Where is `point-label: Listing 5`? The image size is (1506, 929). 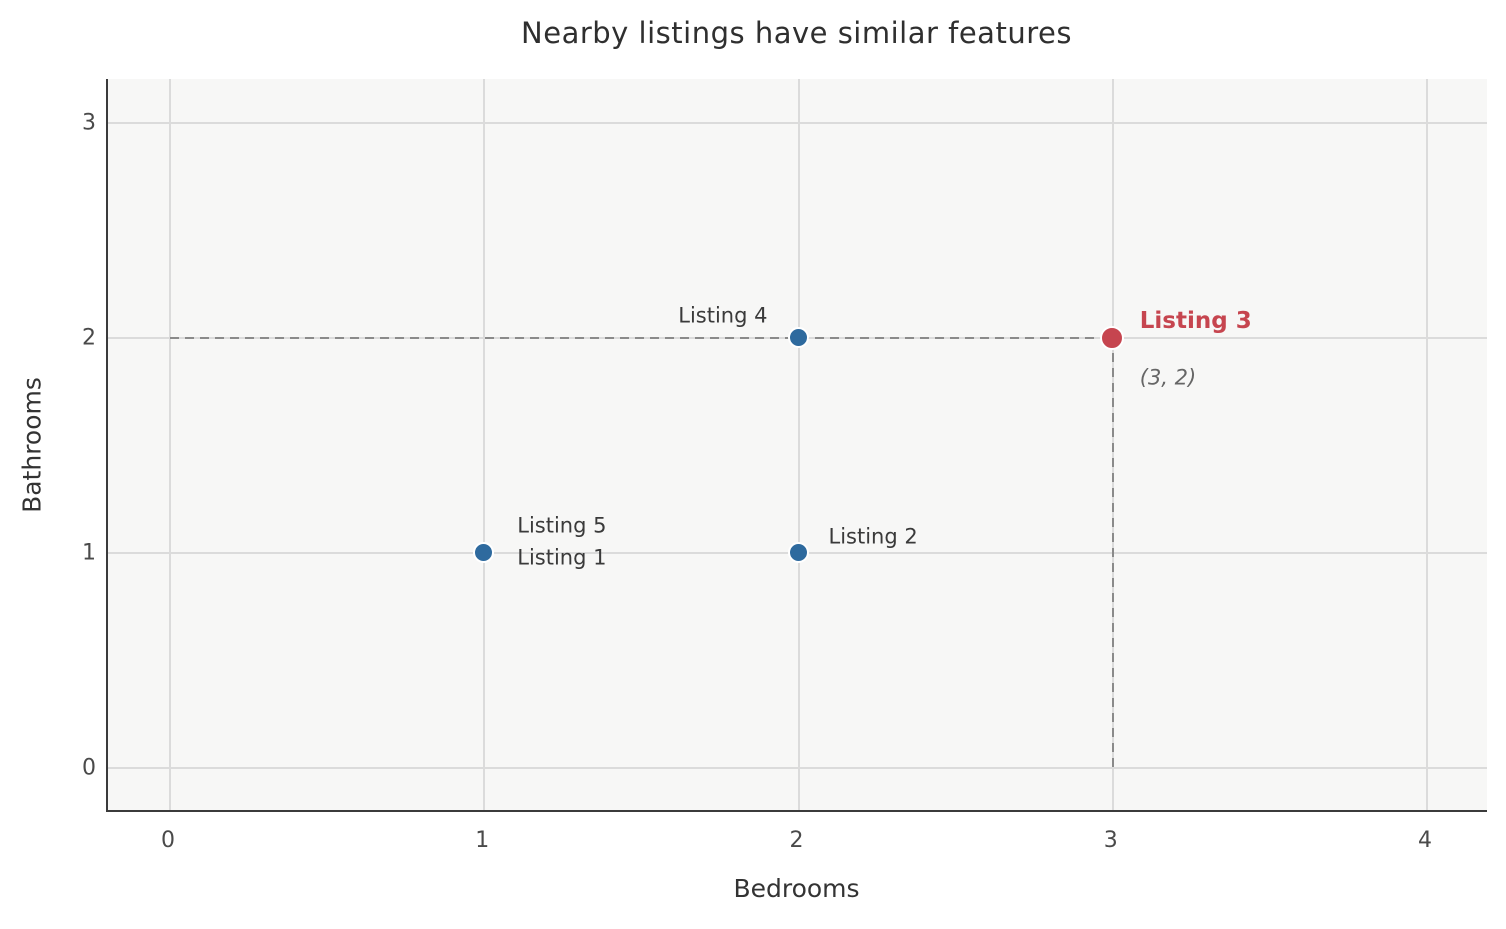
point-label: Listing 5 is located at coordinates (562, 525).